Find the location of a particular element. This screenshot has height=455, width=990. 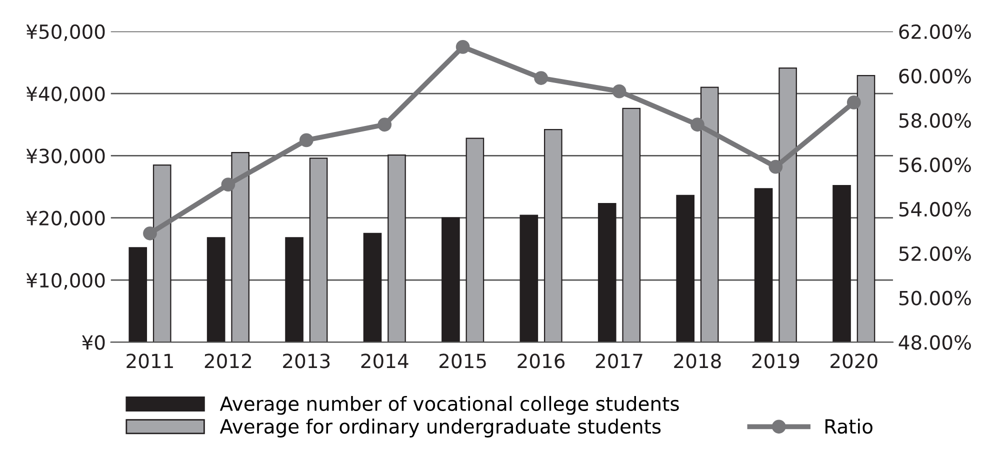

x-tick-label: 2013 is located at coordinates (306, 361).